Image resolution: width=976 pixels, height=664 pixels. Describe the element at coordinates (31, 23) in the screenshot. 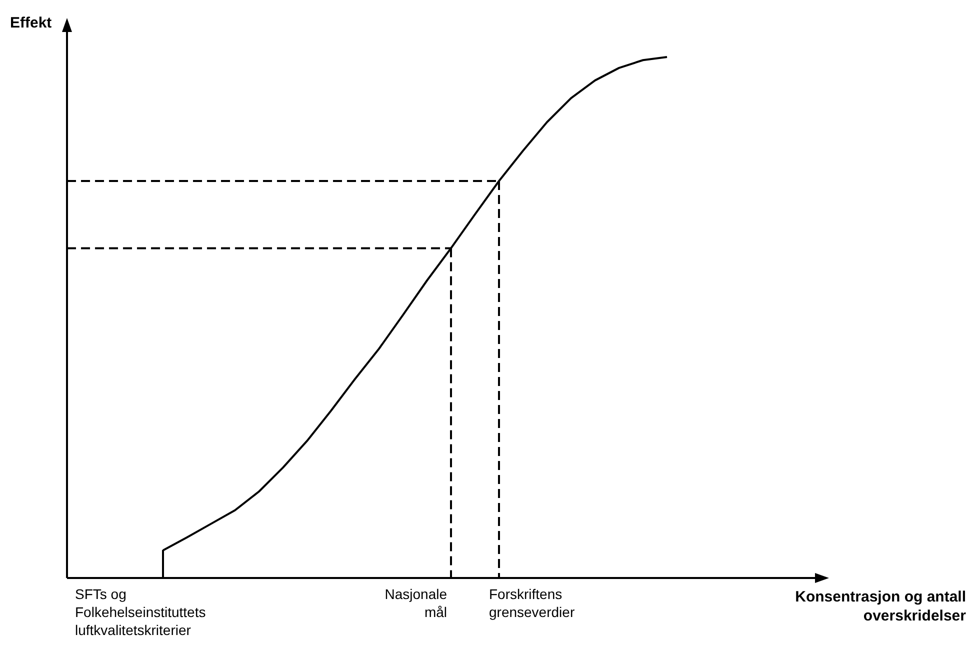

I see `y-axis-title: Effekt` at that location.